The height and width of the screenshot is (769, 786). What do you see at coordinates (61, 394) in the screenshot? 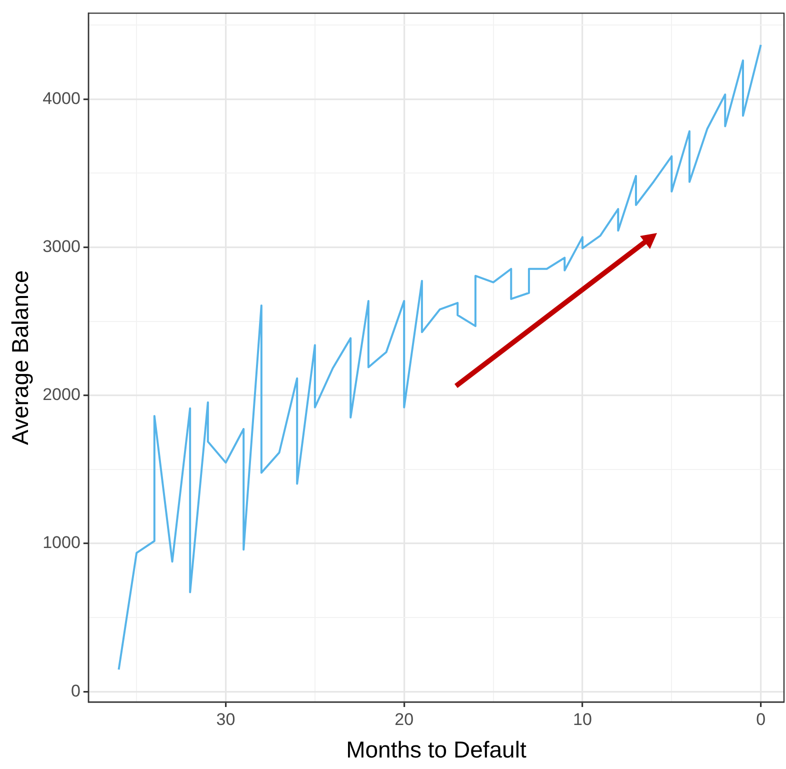
I see `y-tick-label: 2000` at bounding box center [61, 394].